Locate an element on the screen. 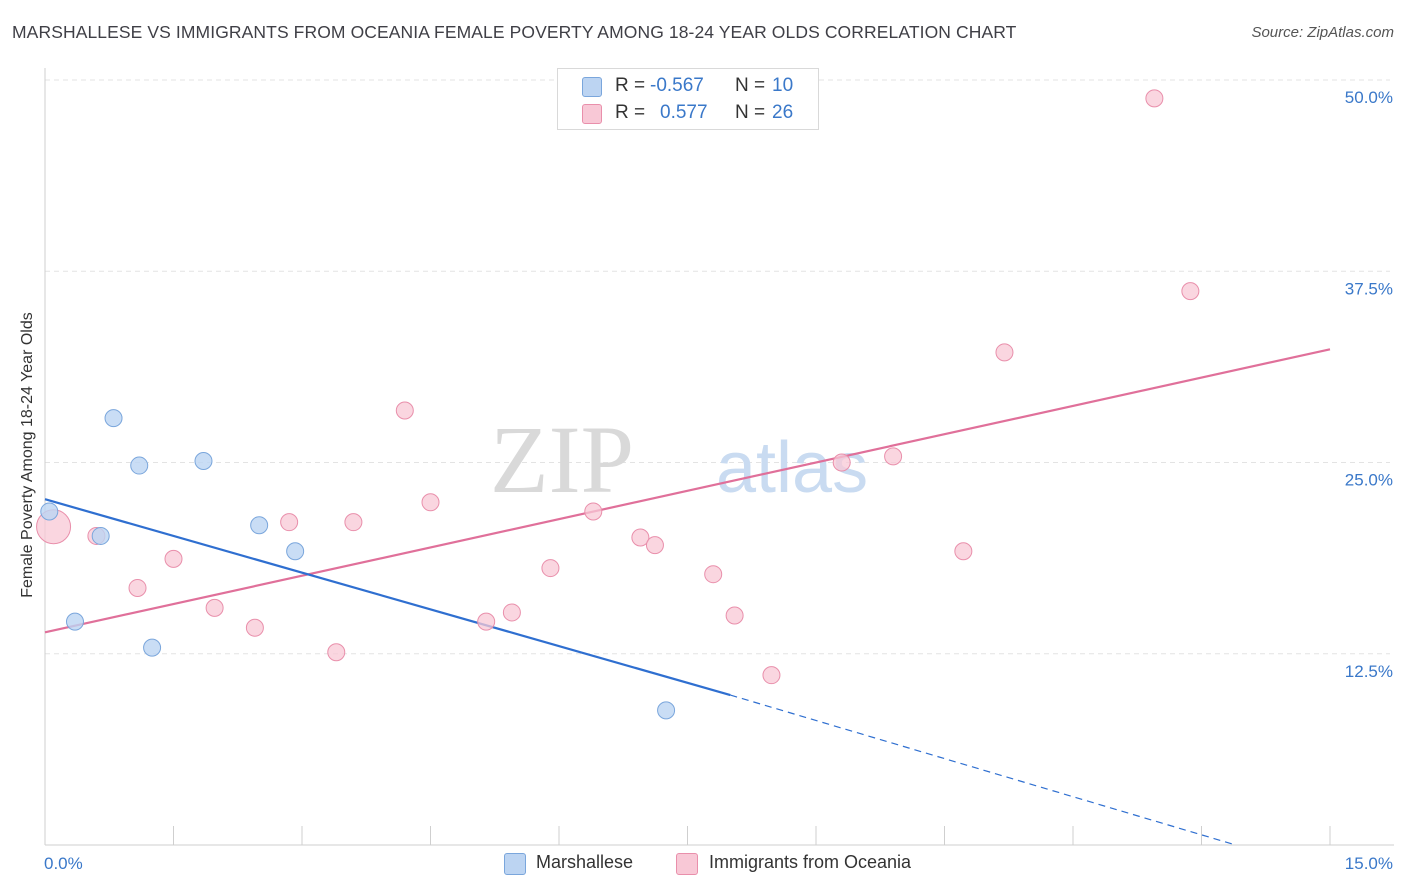 The height and width of the screenshot is (892, 1406). y-tick-label: 50.0% is located at coordinates (1369, 97).